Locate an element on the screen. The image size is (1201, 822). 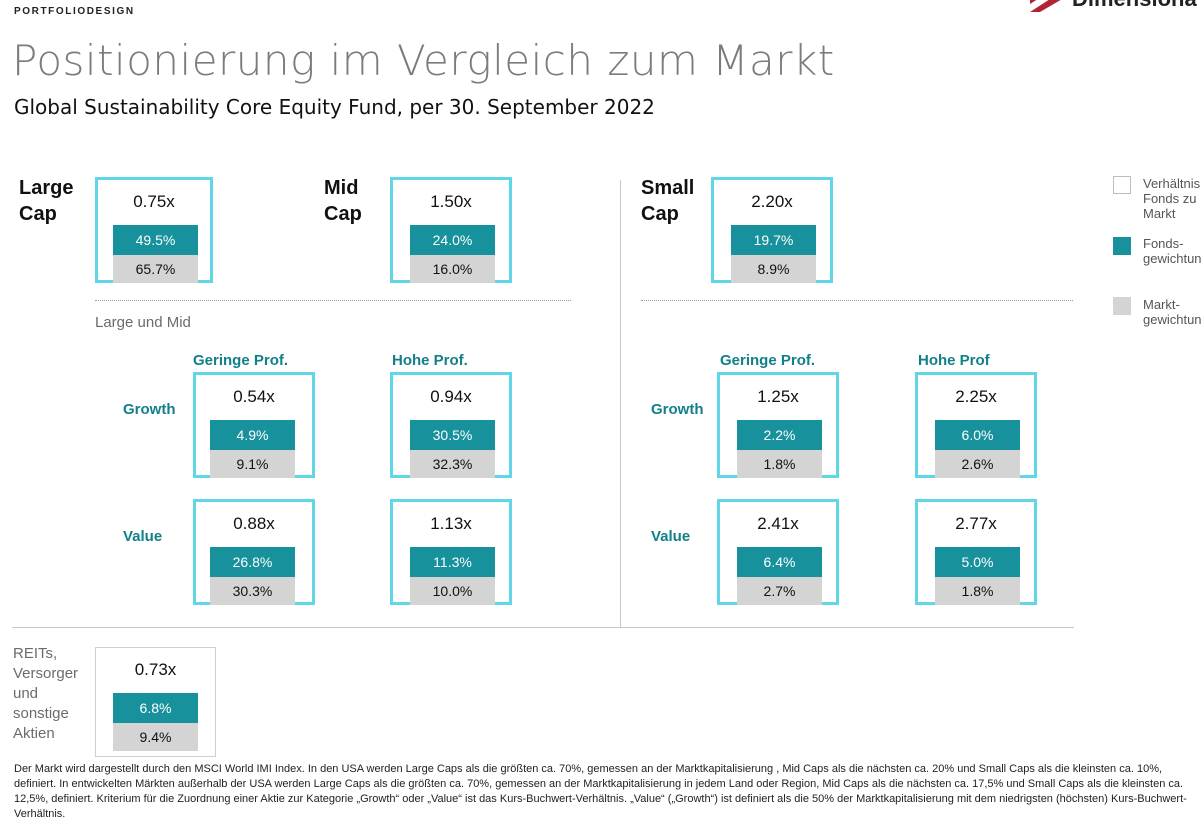
row-label-growth: Growth is located at coordinates (149, 409).